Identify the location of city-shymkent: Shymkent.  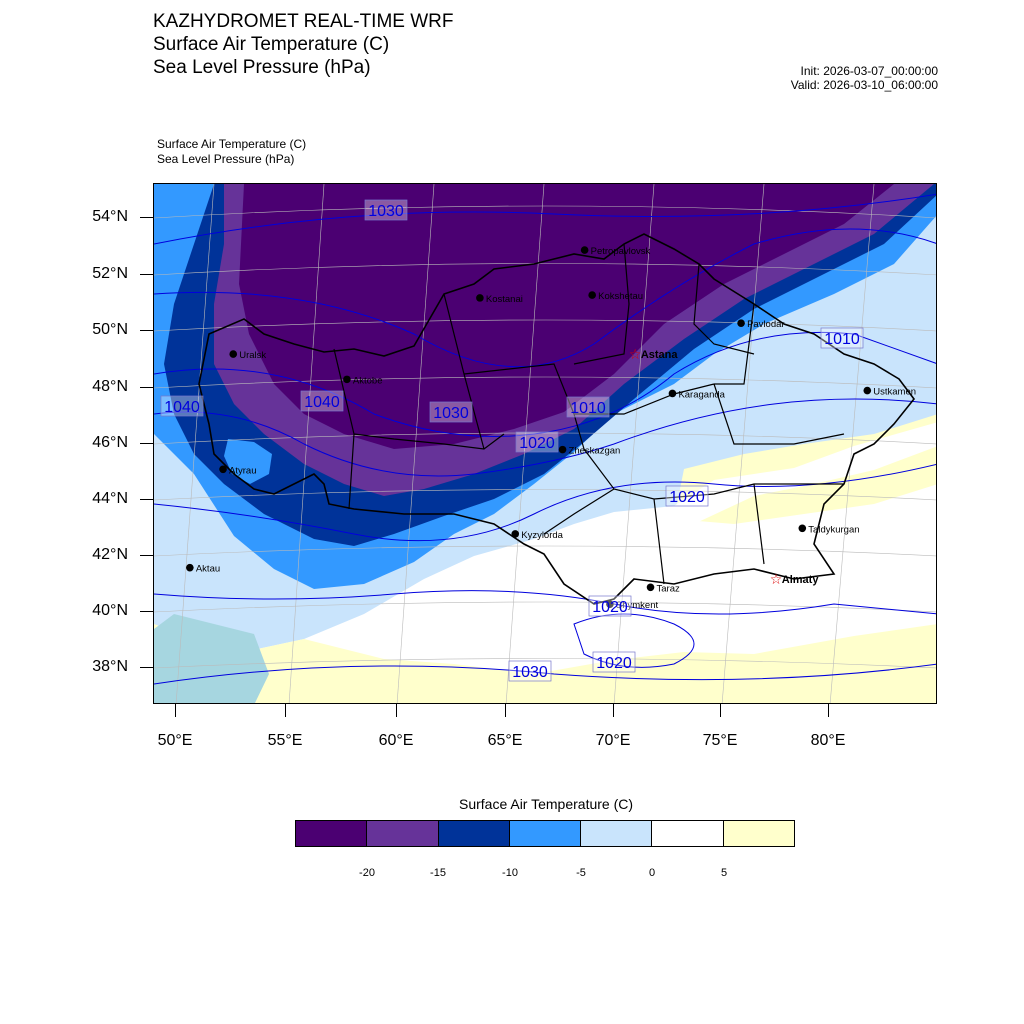
(632, 605).